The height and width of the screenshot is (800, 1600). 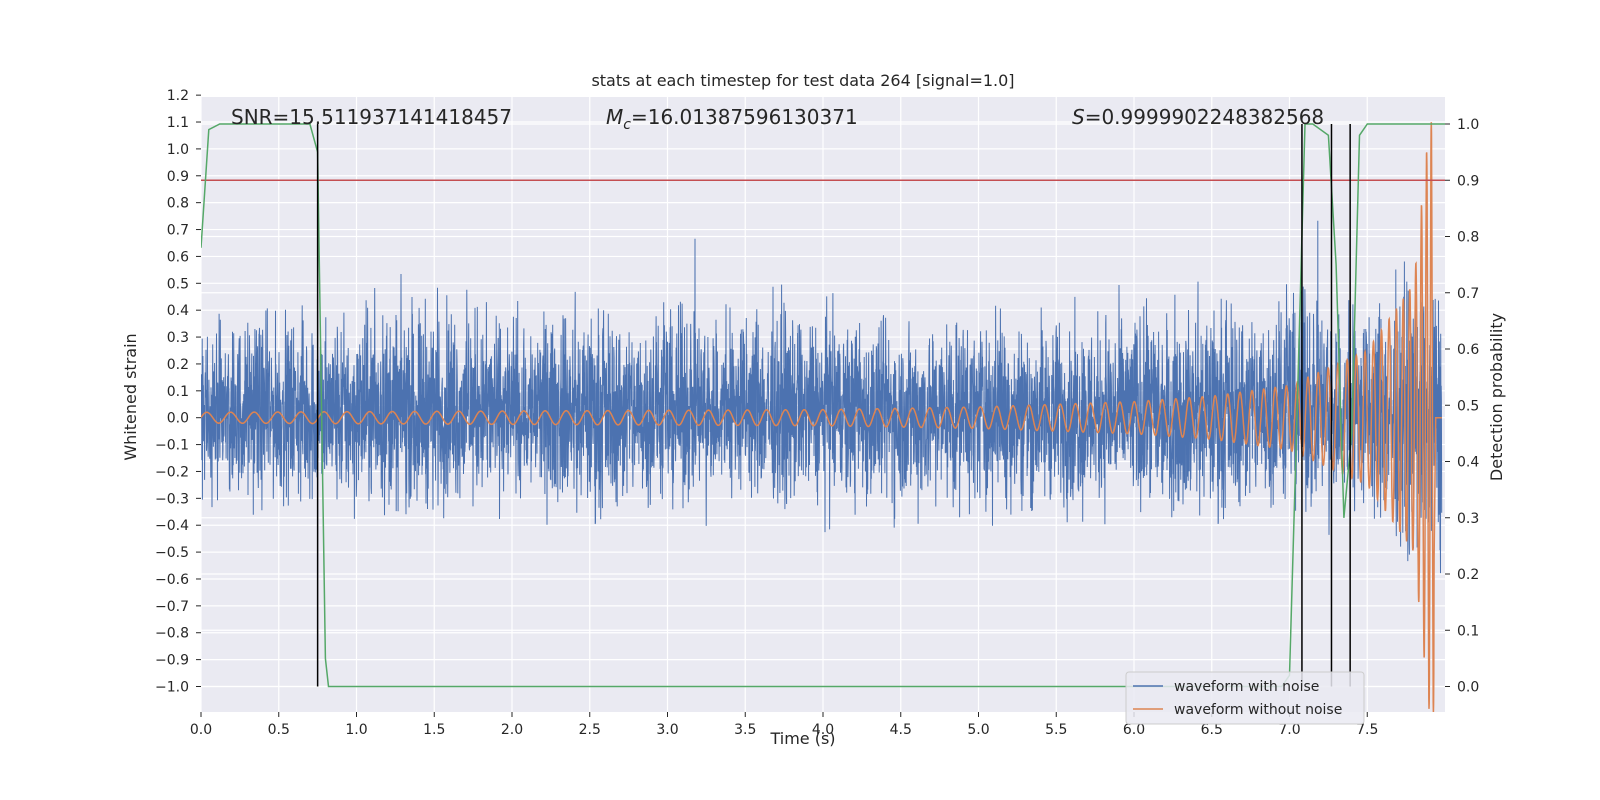 I want to click on legend-label-noise: waveform with noise, so click(x=1246, y=687).